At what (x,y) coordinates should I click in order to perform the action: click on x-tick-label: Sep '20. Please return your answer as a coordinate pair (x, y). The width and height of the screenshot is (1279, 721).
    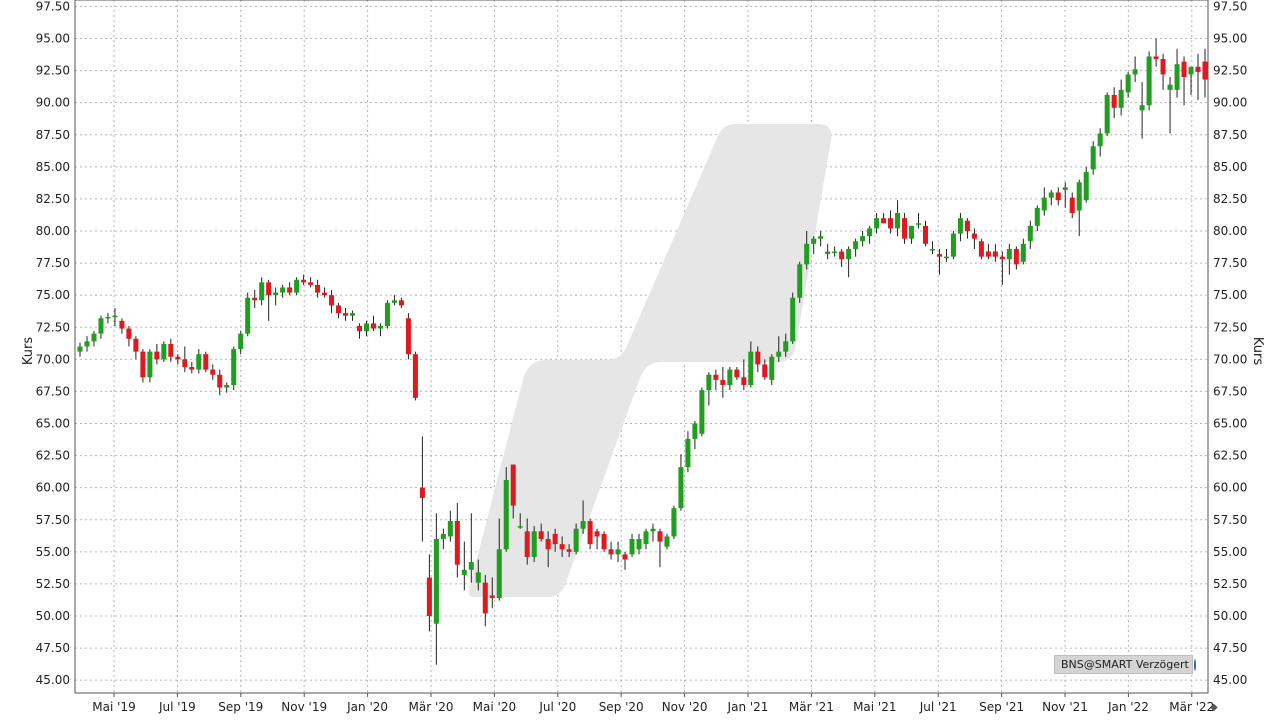
    Looking at the image, I should click on (621, 707).